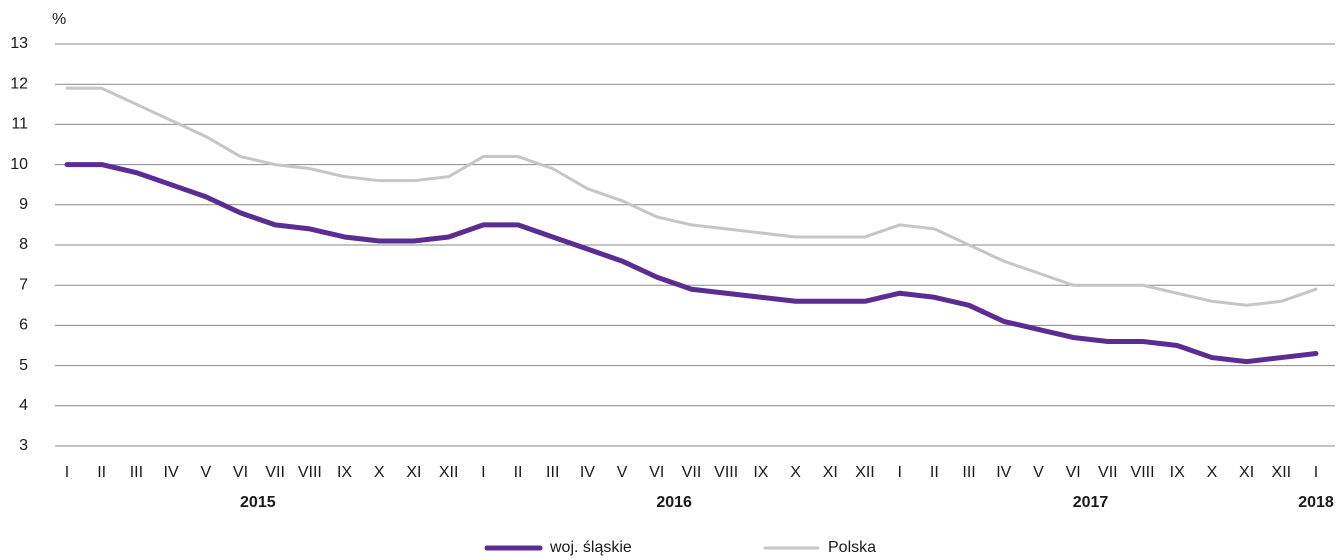 This screenshot has width=1344, height=560. I want to click on year-label: 2015, so click(258, 502).